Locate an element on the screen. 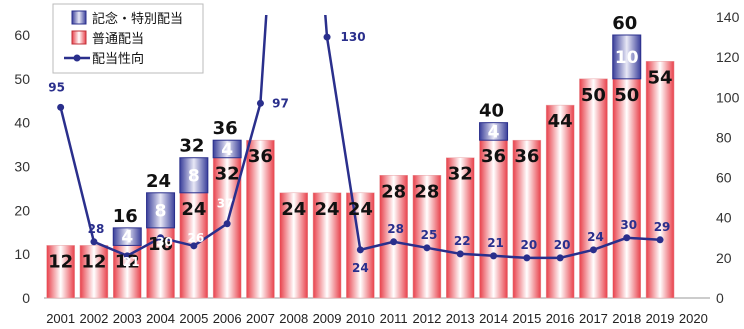 Image resolution: width=744 pixels, height=329 pixels. regular-dividend-label: 28 is located at coordinates (393, 191).